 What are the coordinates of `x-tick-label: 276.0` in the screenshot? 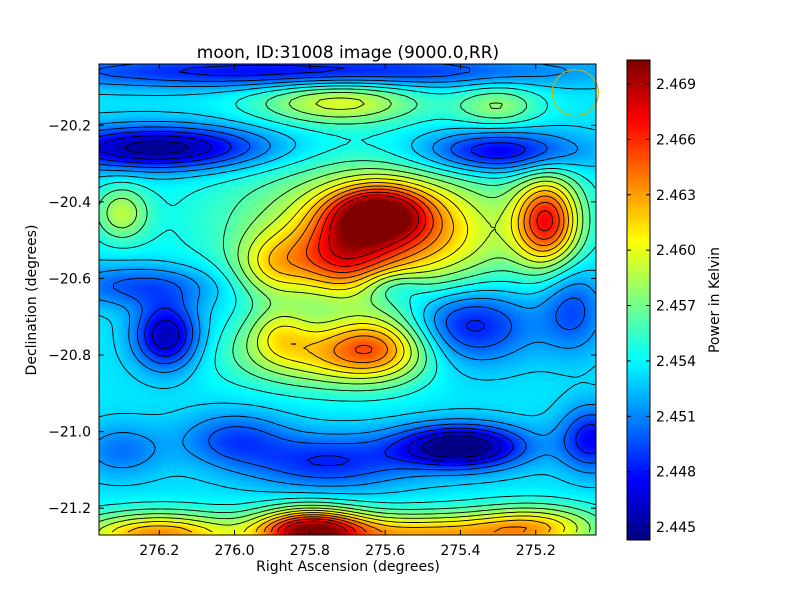 It's located at (234, 551).